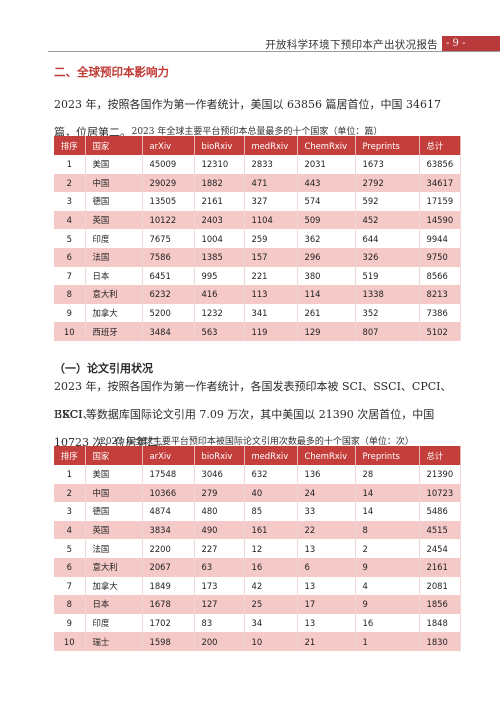 Image resolution: width=500 pixels, height=701 pixels. What do you see at coordinates (440, 276) in the screenshot?
I see `table-cell: 8566` at bounding box center [440, 276].